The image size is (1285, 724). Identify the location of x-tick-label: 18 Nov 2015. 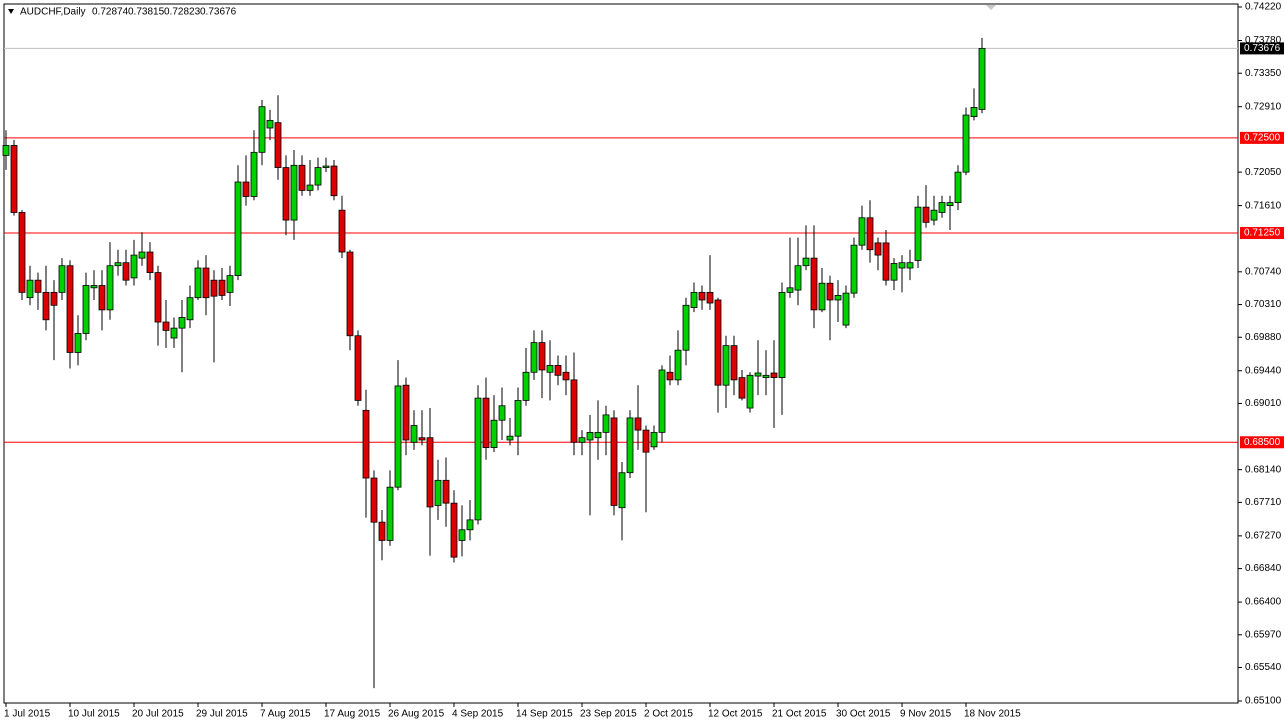
(992, 714).